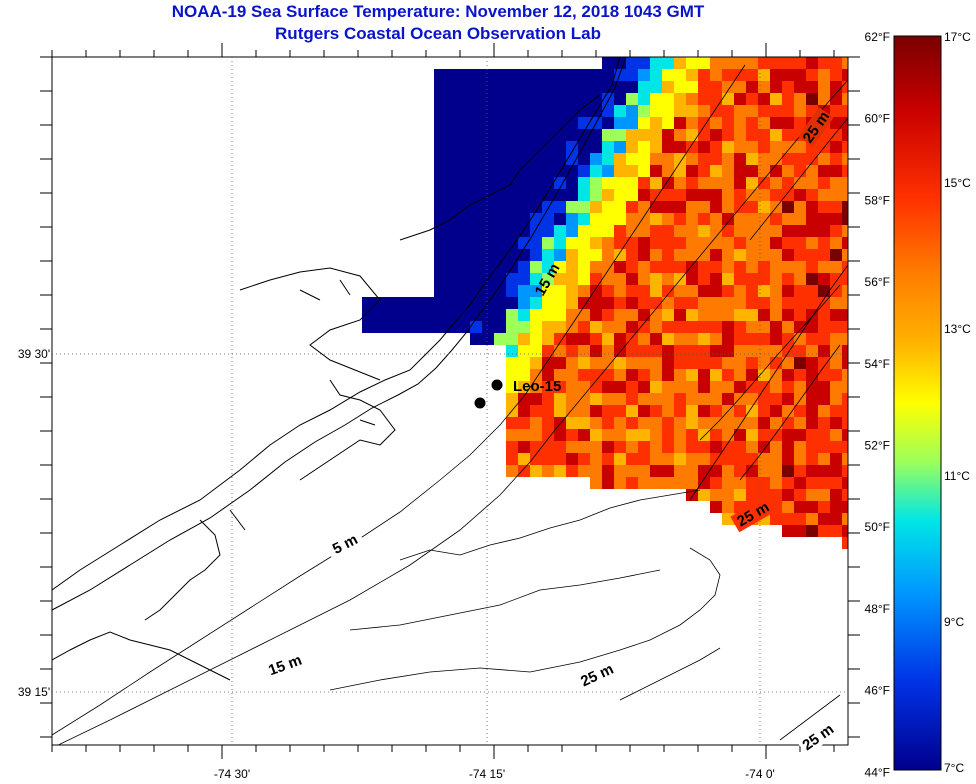 This screenshot has height=784, width=976. Describe the element at coordinates (480, 403) in the screenshot. I see `leo15-secondary-marker` at that location.